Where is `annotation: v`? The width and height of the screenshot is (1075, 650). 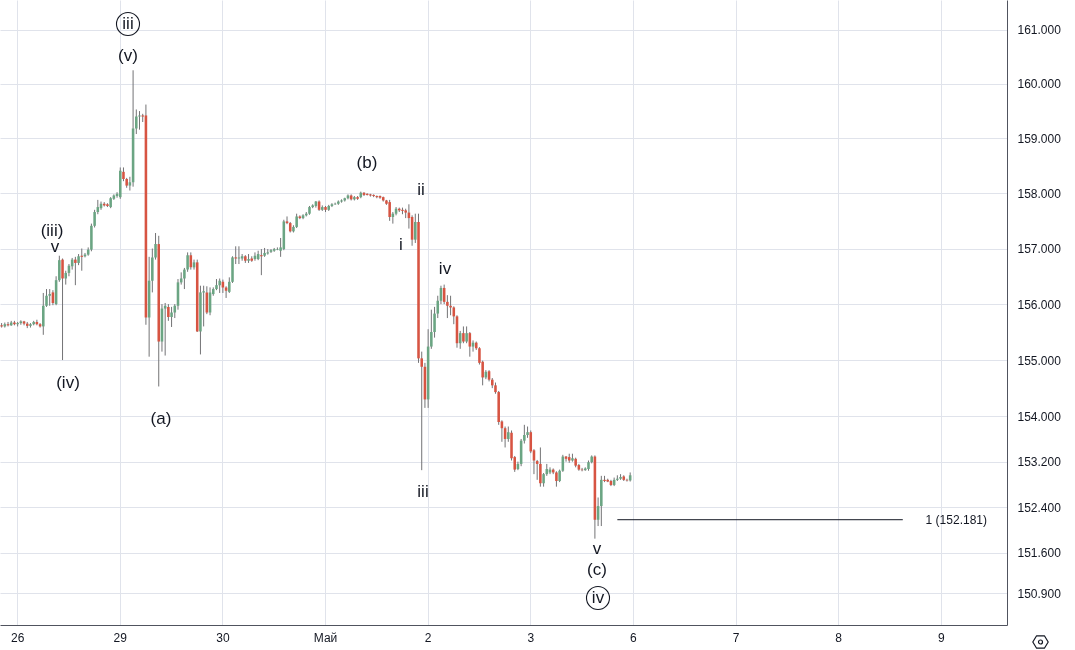 annotation: v is located at coordinates (597, 548).